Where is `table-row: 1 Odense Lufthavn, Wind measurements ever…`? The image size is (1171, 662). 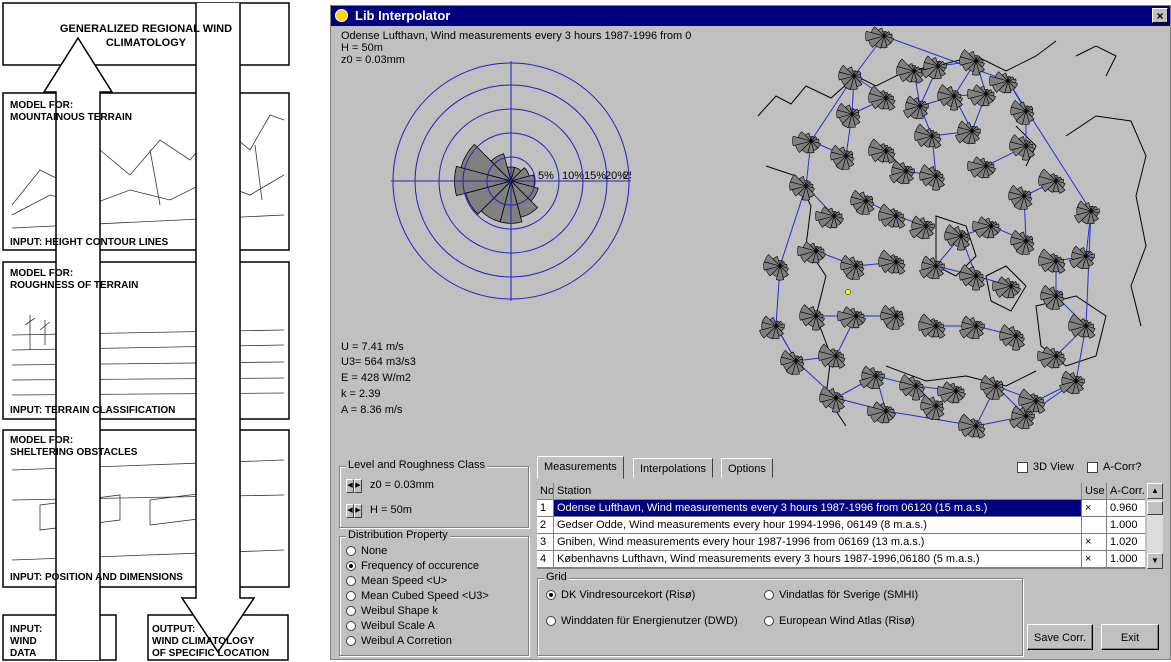 table-row: 1 Odense Lufthavn, Wind measurements ever… is located at coordinates (841, 508).